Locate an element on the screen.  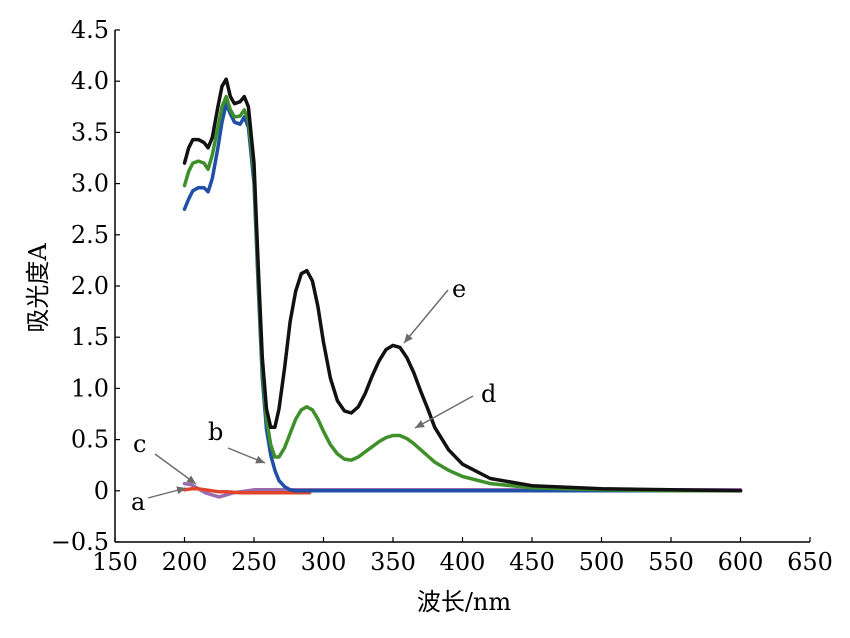
series-line-a is located at coordinates (247, 491).